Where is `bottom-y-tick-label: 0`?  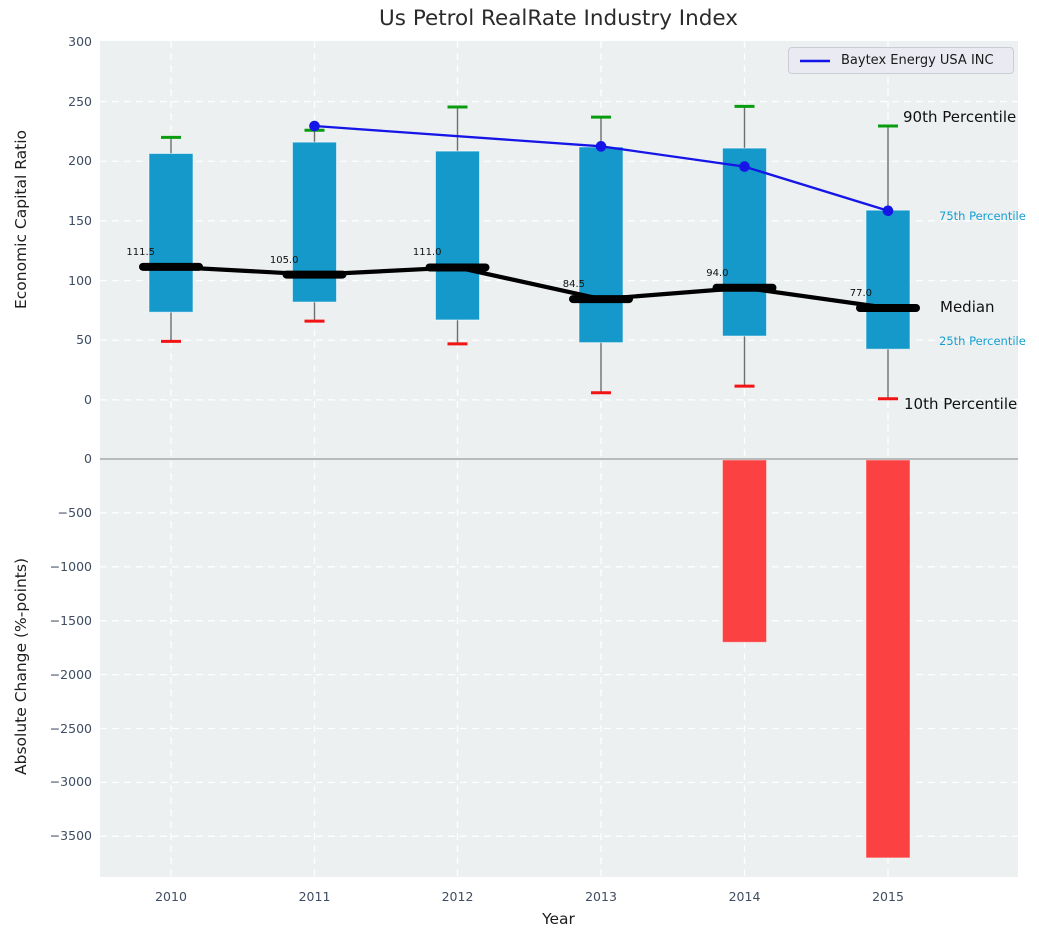
bottom-y-tick-label: 0 is located at coordinates (88, 458).